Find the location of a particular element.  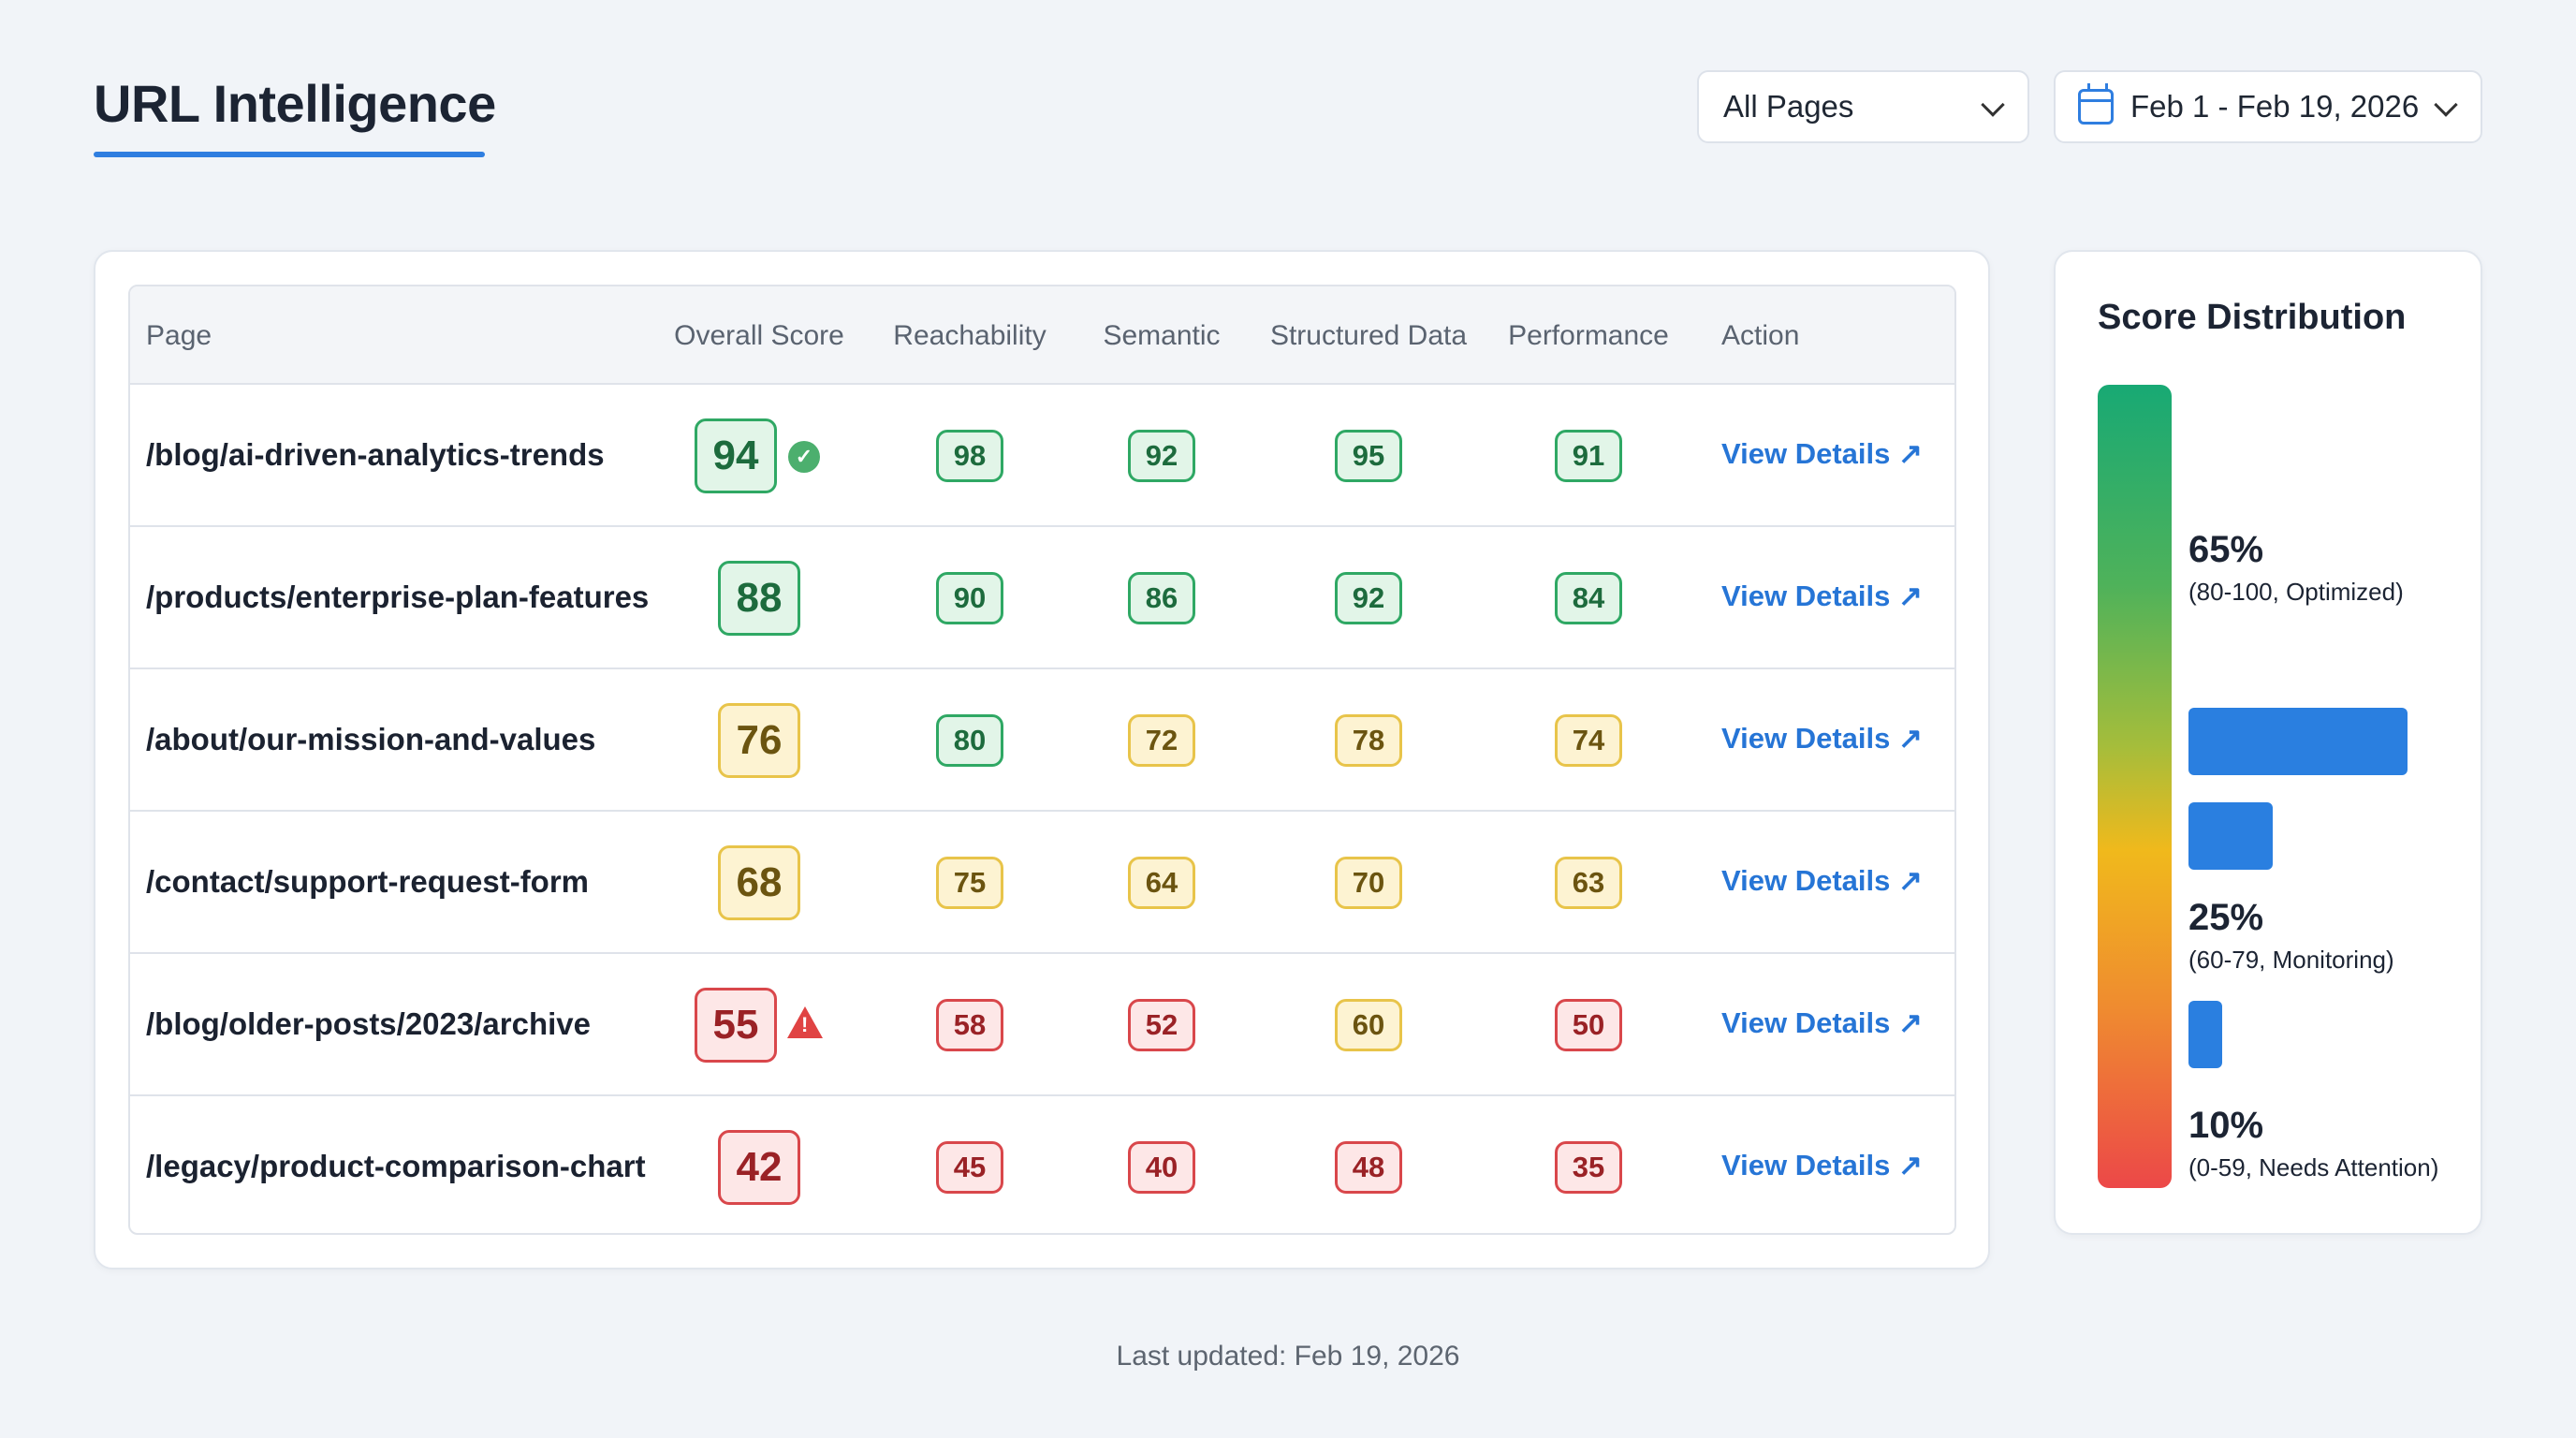

column-header-structured-data: Structured Data is located at coordinates (1368, 335).